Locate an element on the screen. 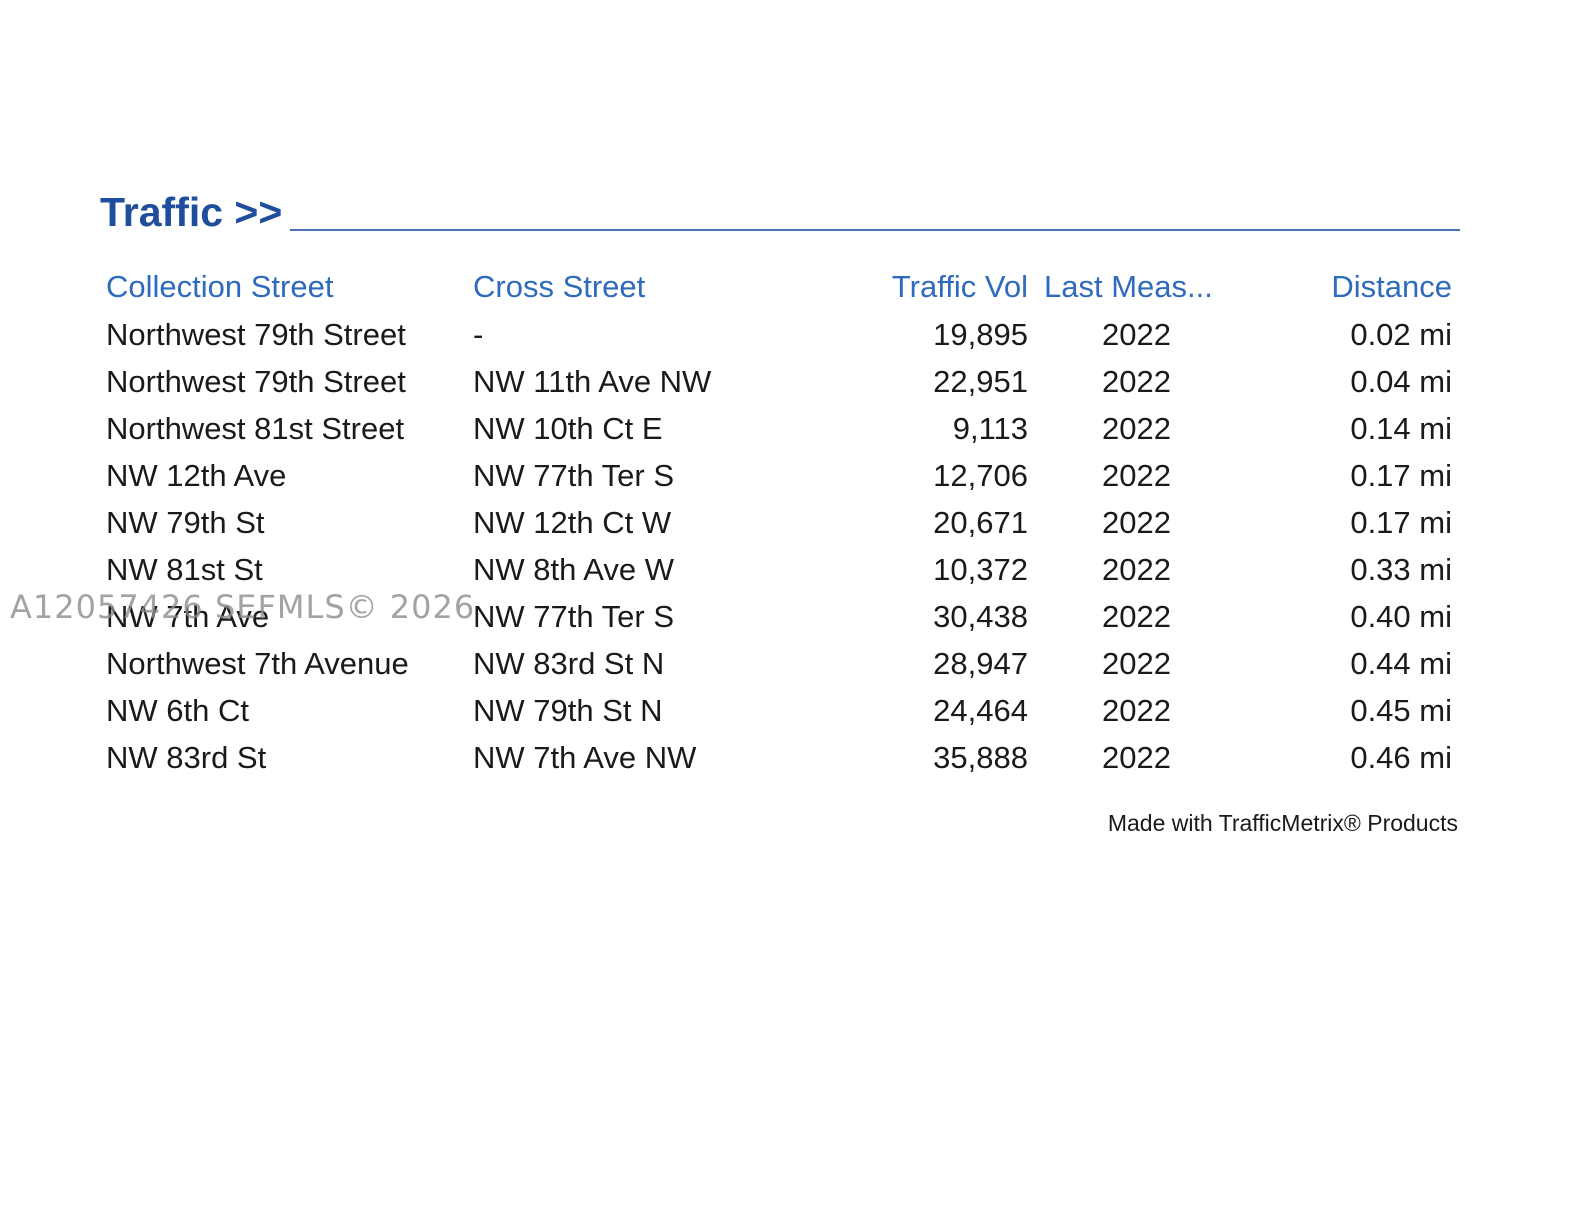 This screenshot has width=1576, height=1217. table-row: NW 79th St NW 12th Ct W 20,671 2022 0.17 mi is located at coordinates (779, 522).